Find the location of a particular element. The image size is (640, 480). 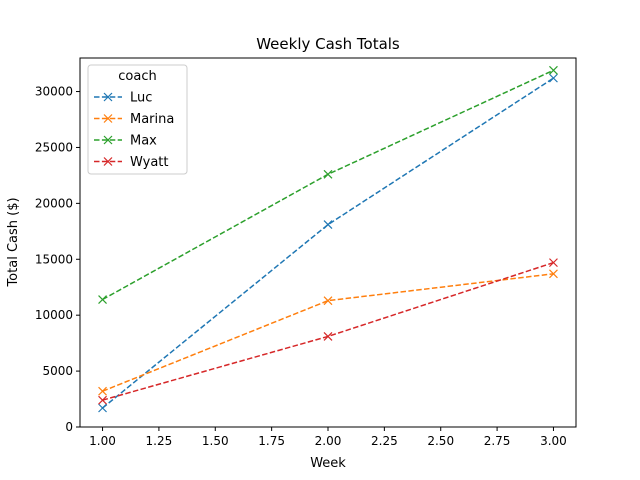

x-tick-label: 2.00 is located at coordinates (328, 441).